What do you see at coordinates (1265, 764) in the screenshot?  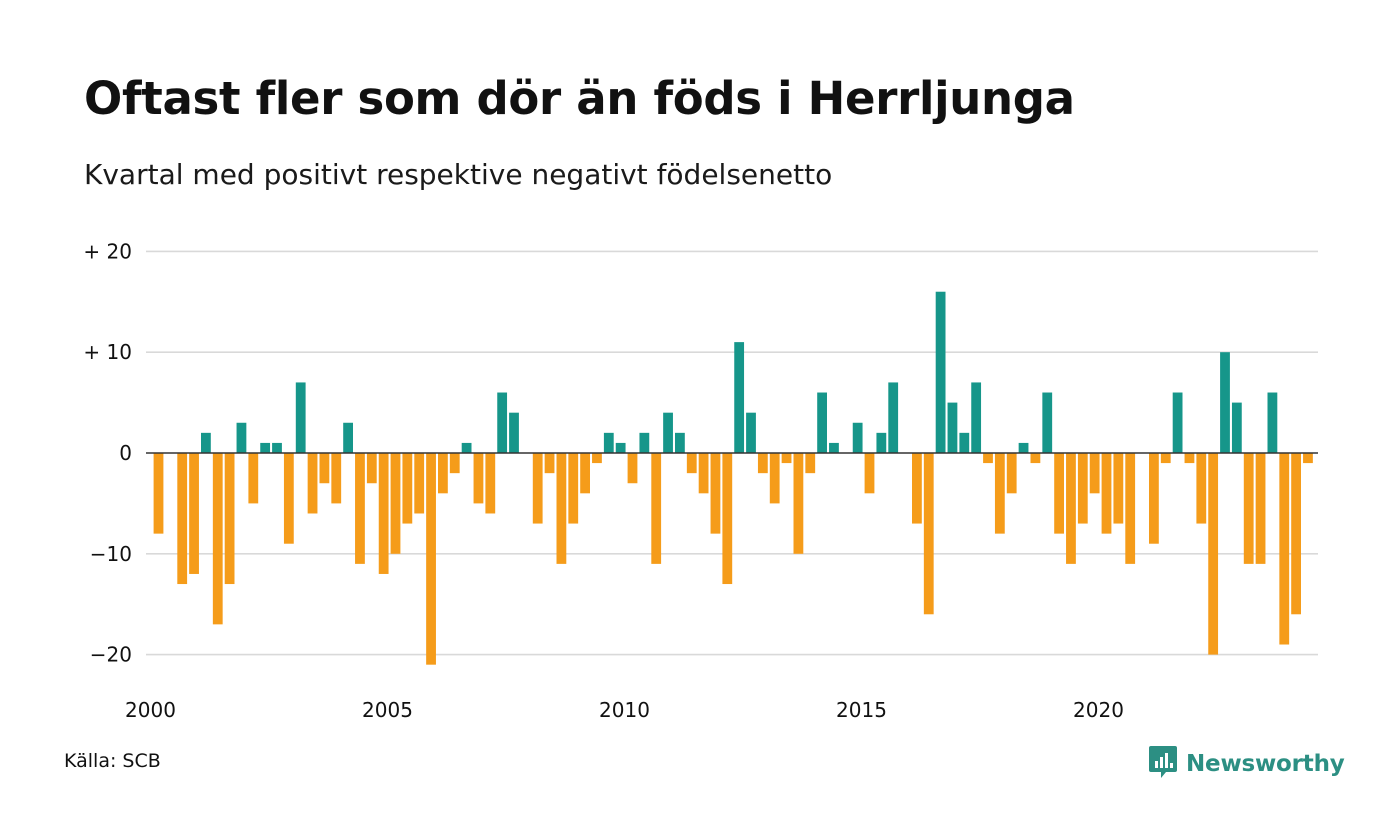 I see `brand-name: Newsworthy` at bounding box center [1265, 764].